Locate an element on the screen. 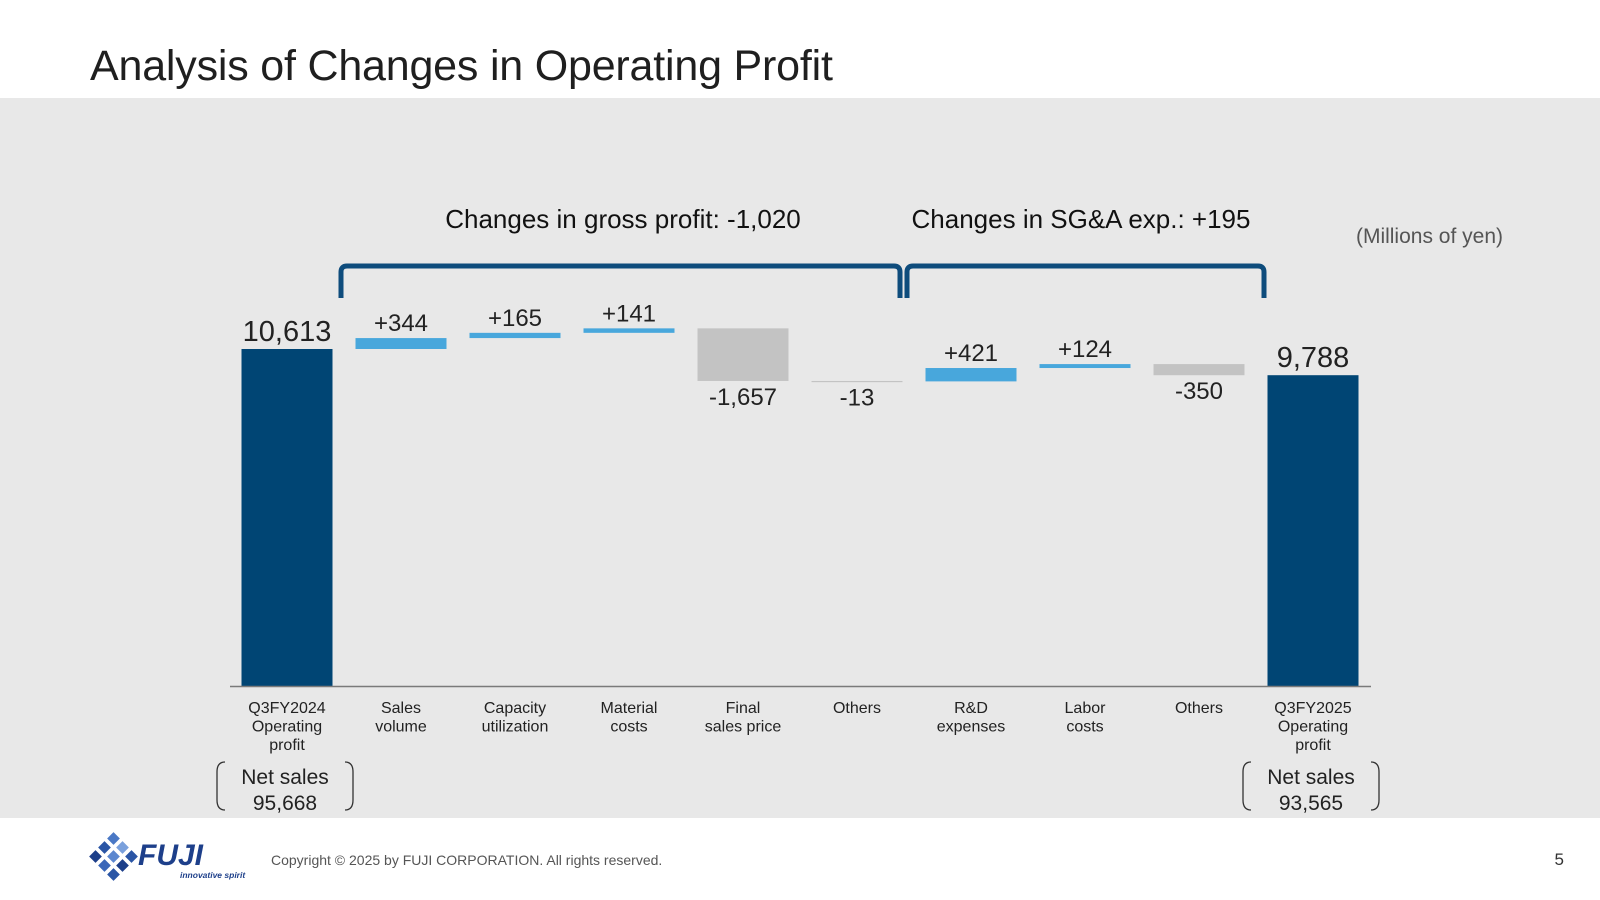 Image resolution: width=1600 pixels, height=900 pixels. value-label-0: 10,613 is located at coordinates (287, 332).